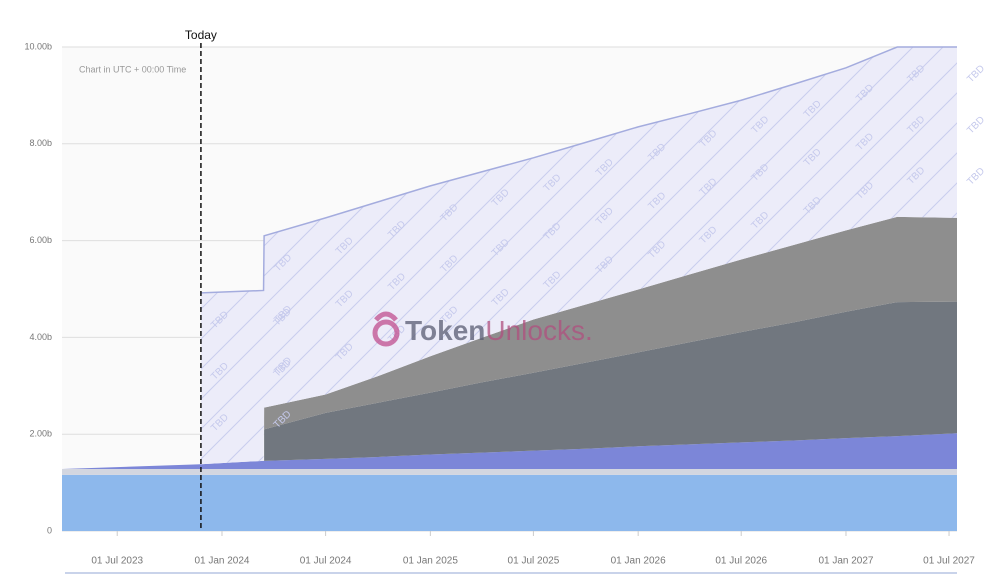 This screenshot has width=988, height=575. What do you see at coordinates (49, 530) in the screenshot?
I see `y-tick-label: 0` at bounding box center [49, 530].